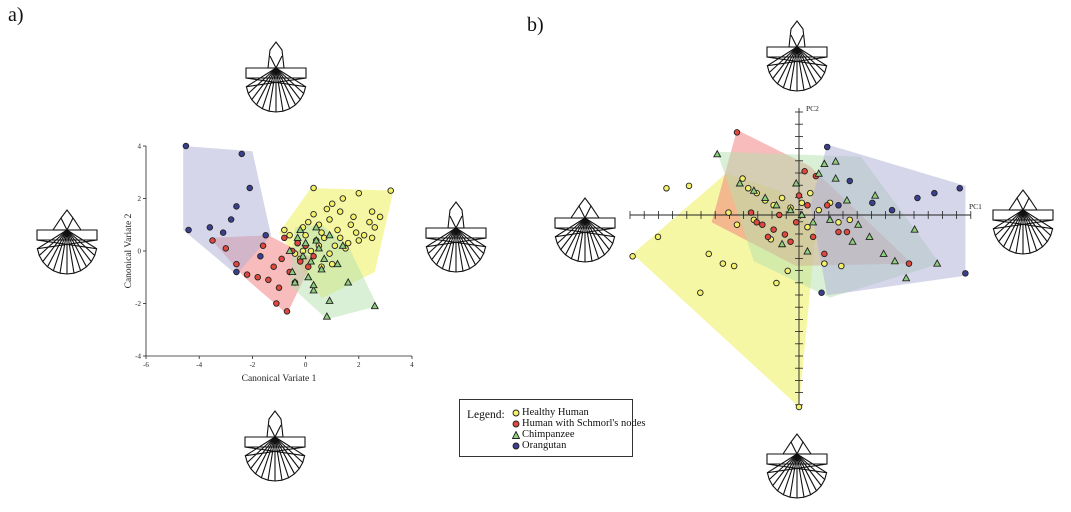 This screenshot has height=512, width=1071. What do you see at coordinates (252, 365) in the screenshot?
I see `x-tick-label: -2` at bounding box center [252, 365].